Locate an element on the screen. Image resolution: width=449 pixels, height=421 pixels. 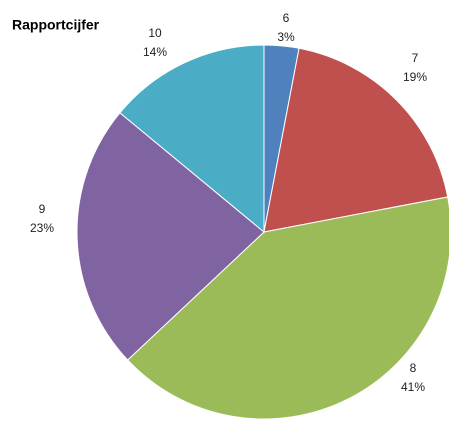
chart-title: Rapportcijfer is located at coordinates (56, 25).